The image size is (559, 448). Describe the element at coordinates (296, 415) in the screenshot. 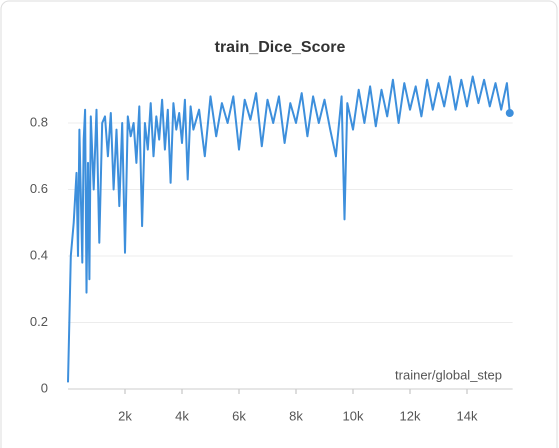

I see `x-tick-label: 8k` at that location.